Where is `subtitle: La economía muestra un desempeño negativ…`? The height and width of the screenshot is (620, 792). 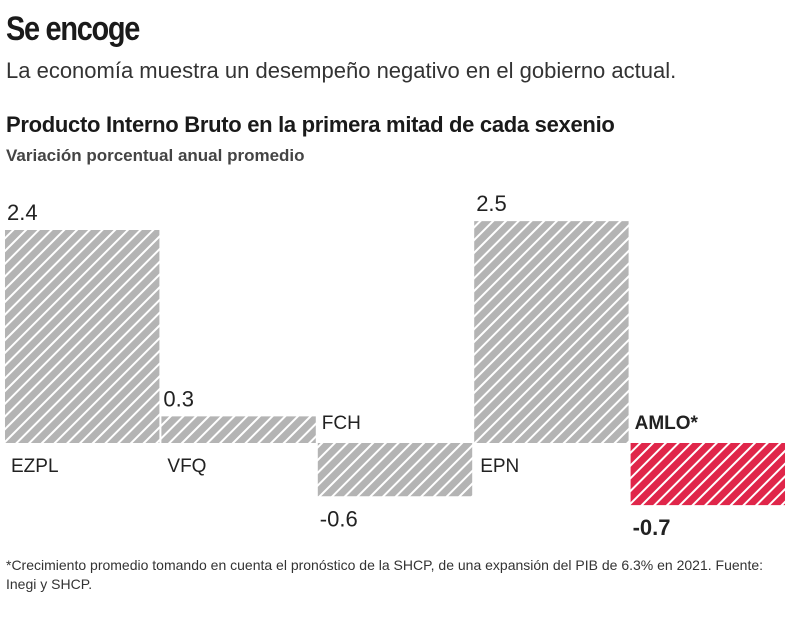
subtitle: La economía muestra un desempeño negativ… is located at coordinates (341, 70).